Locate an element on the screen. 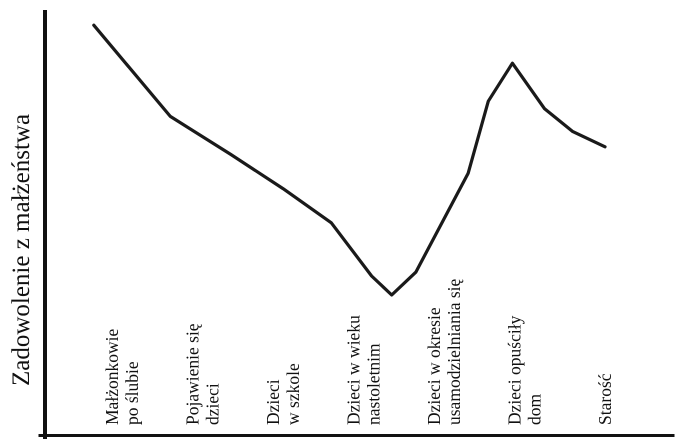 The height and width of the screenshot is (439, 675). category-label-3-line-0: Dzieci w wieku is located at coordinates (354, 370).